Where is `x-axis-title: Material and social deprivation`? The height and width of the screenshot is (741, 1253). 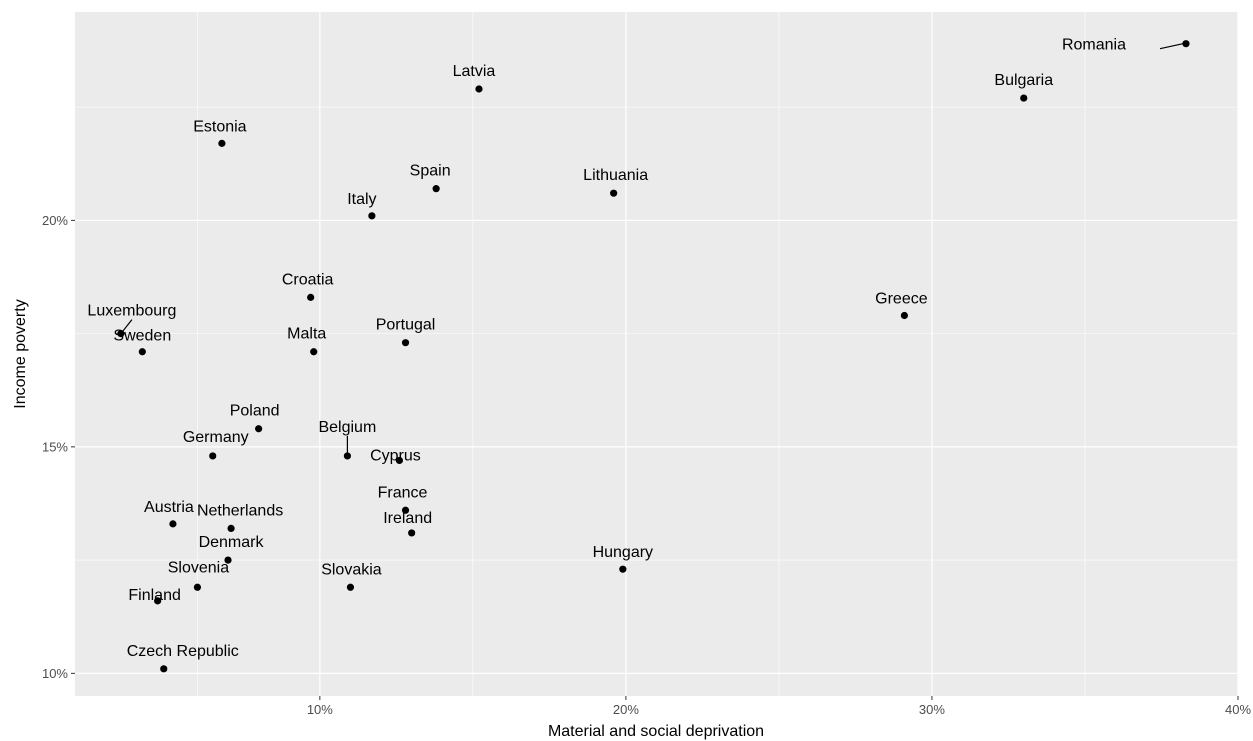 x-axis-title: Material and social deprivation is located at coordinates (656, 731).